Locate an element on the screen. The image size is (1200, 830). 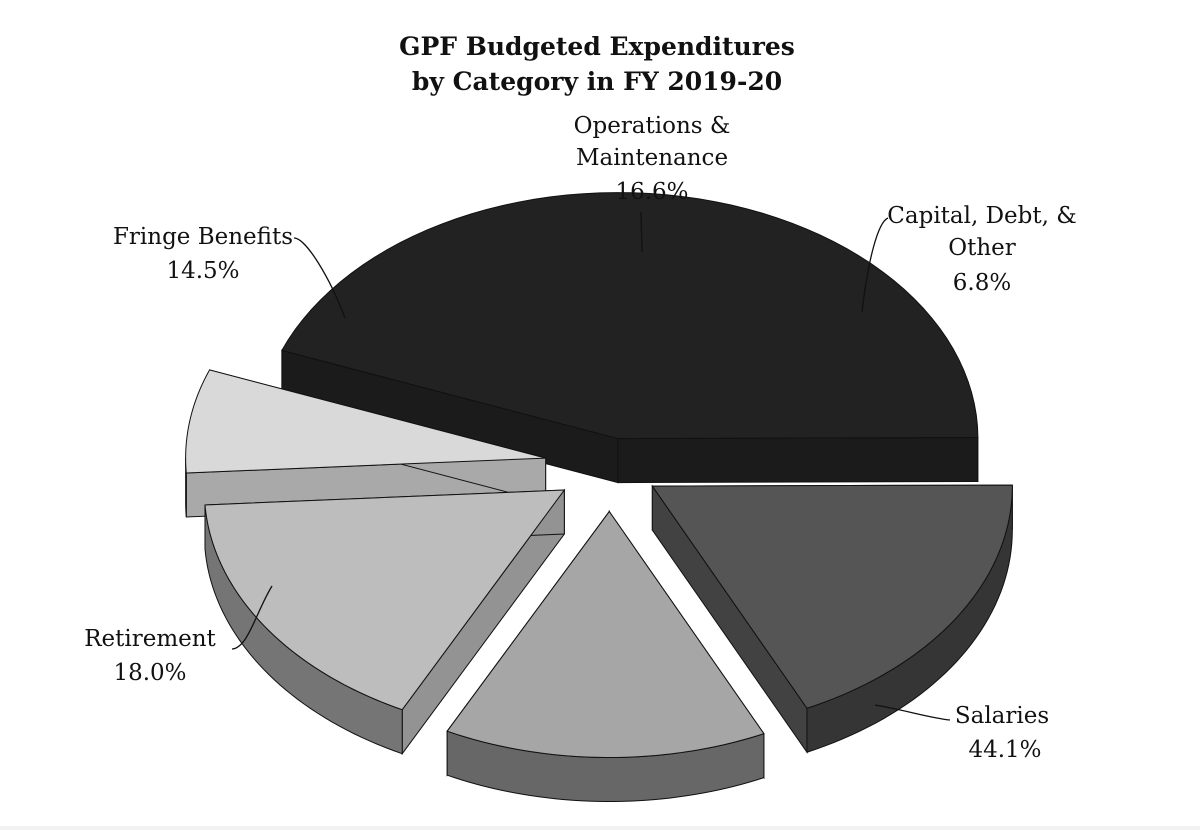
slice-value-label: 14.5% is located at coordinates (202, 271).